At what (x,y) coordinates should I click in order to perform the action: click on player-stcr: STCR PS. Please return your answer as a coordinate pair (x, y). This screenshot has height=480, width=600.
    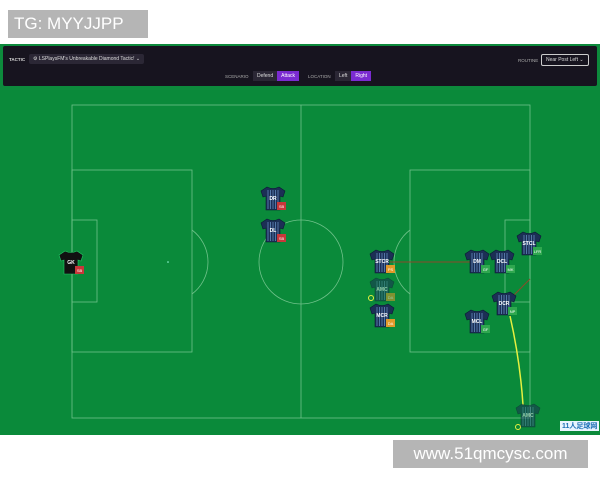
    Looking at the image, I should click on (382, 261).